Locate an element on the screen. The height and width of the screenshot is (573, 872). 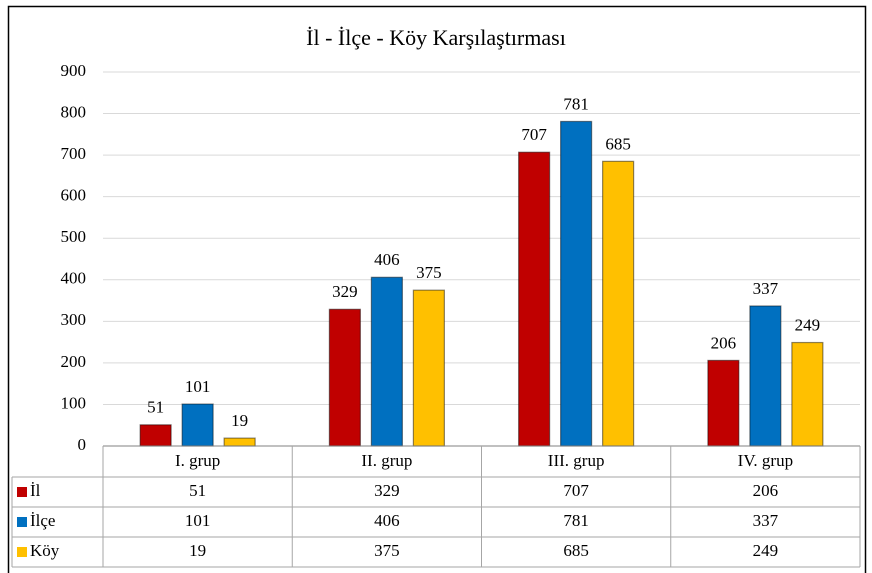
legend-label: İl is located at coordinates (35, 490).